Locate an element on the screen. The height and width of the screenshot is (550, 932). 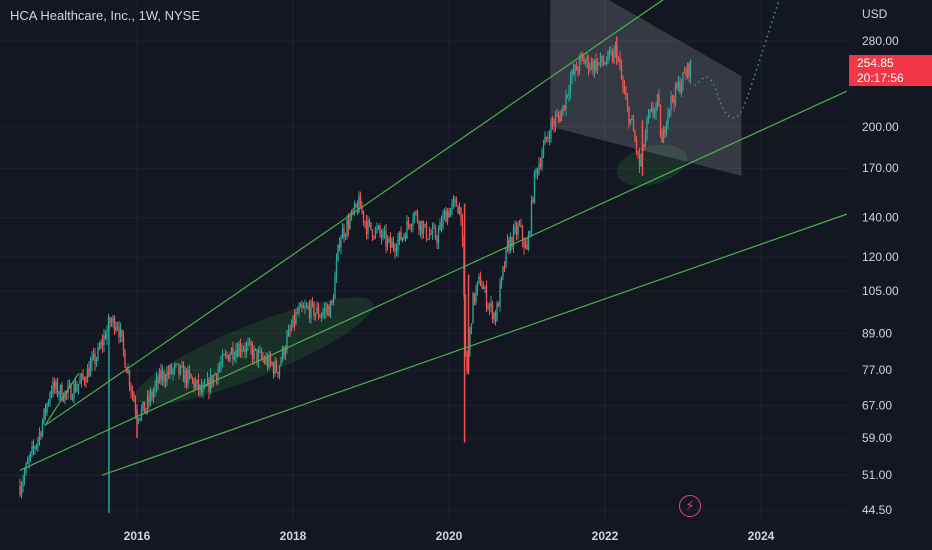
chart-title: HCA Healthcare, Inc., 1W, NYSE is located at coordinates (105, 15).